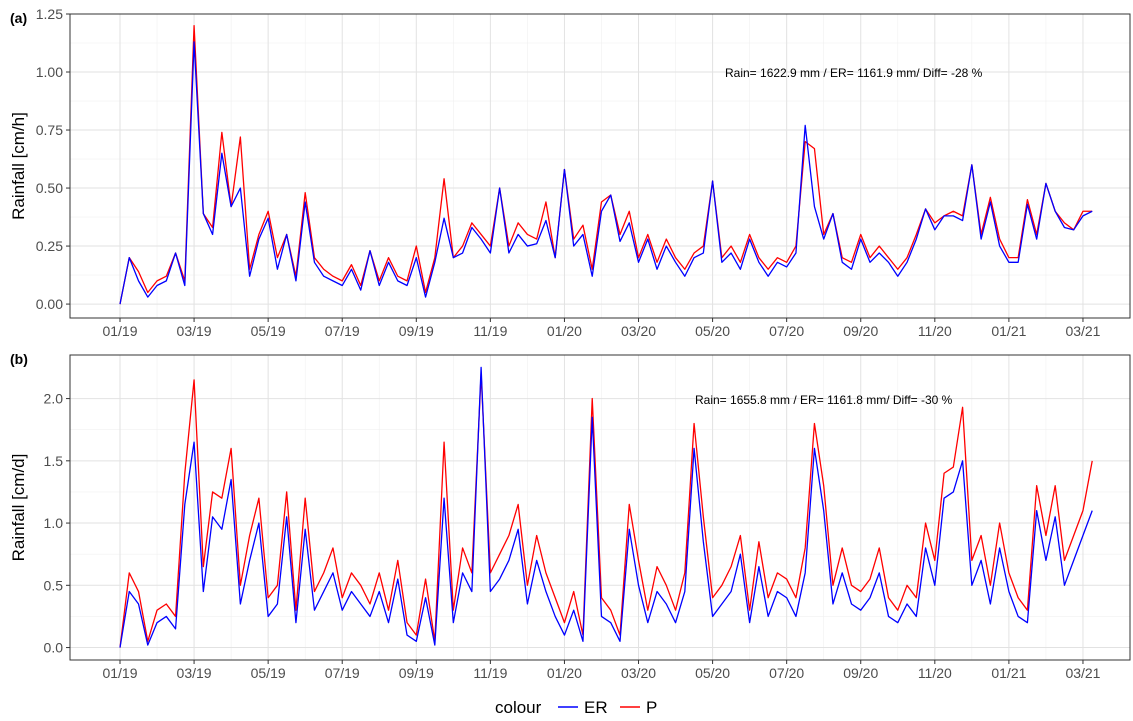 Image resolution: width=1133 pixels, height=721 pixels. Describe the element at coordinates (18, 166) in the screenshot. I see `y-axis-title: Rainfall [cm/h]` at that location.